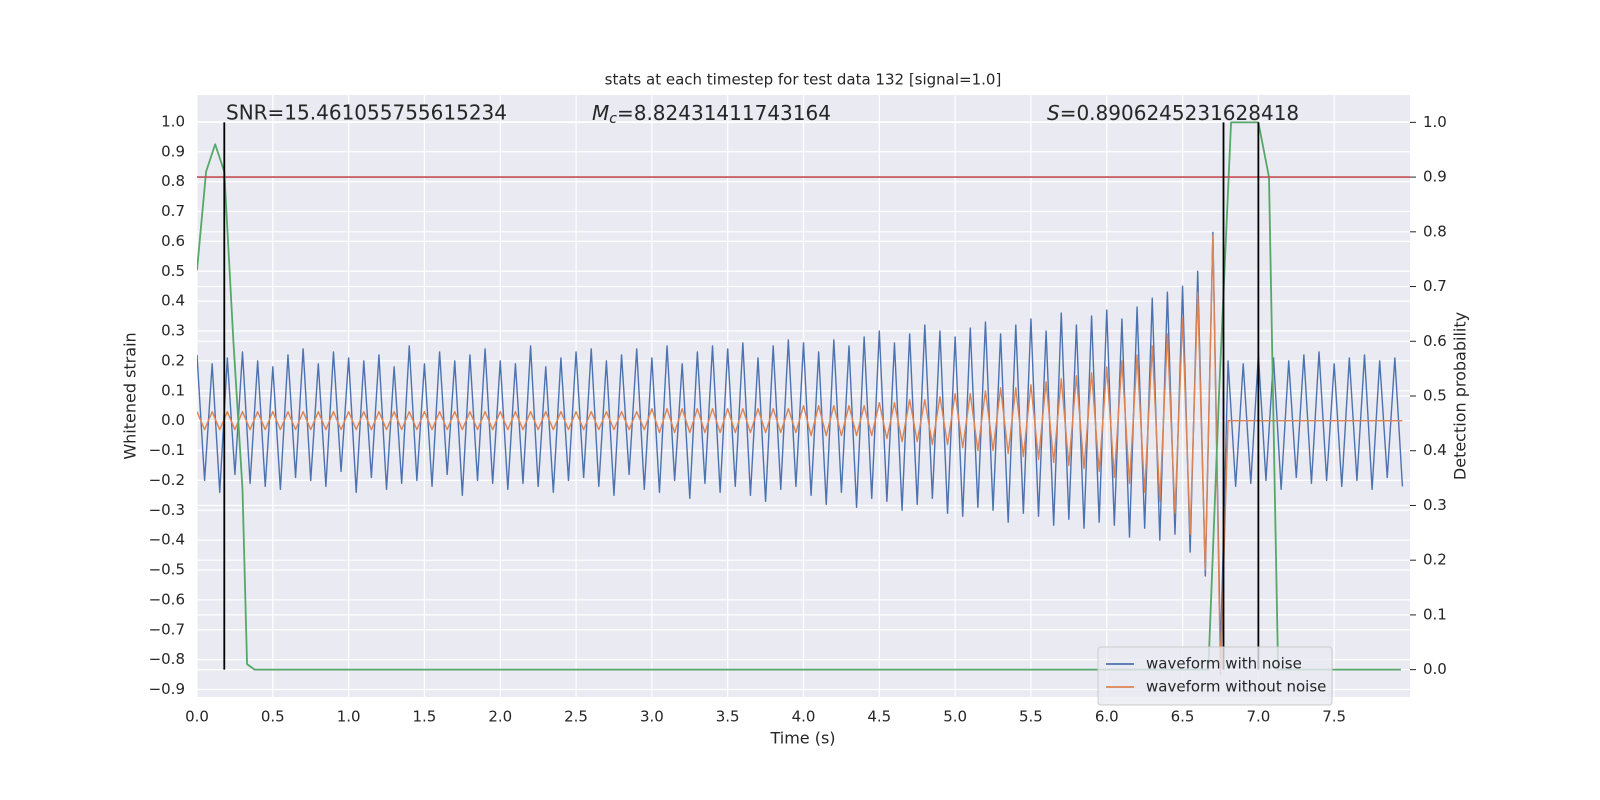 The width and height of the screenshot is (1600, 800). What do you see at coordinates (1224, 664) in the screenshot?
I see `legend-label: waveform with noise` at bounding box center [1224, 664].